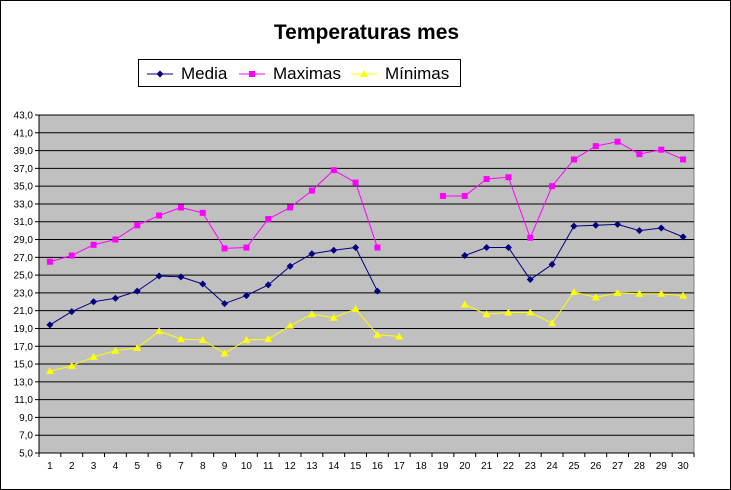  Describe the element at coordinates (400, 466) in the screenshot. I see `x-tick-label: 17` at that location.